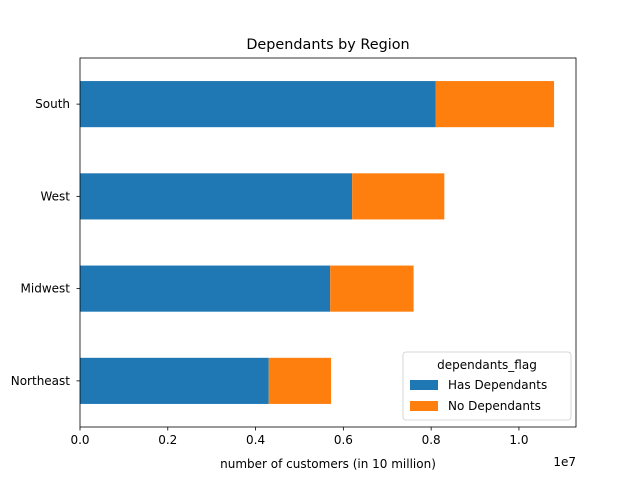 This screenshot has height=484, width=640. Describe the element at coordinates (497, 385) in the screenshot. I see `legend-label-has-dependants: Has Dependants` at that location.